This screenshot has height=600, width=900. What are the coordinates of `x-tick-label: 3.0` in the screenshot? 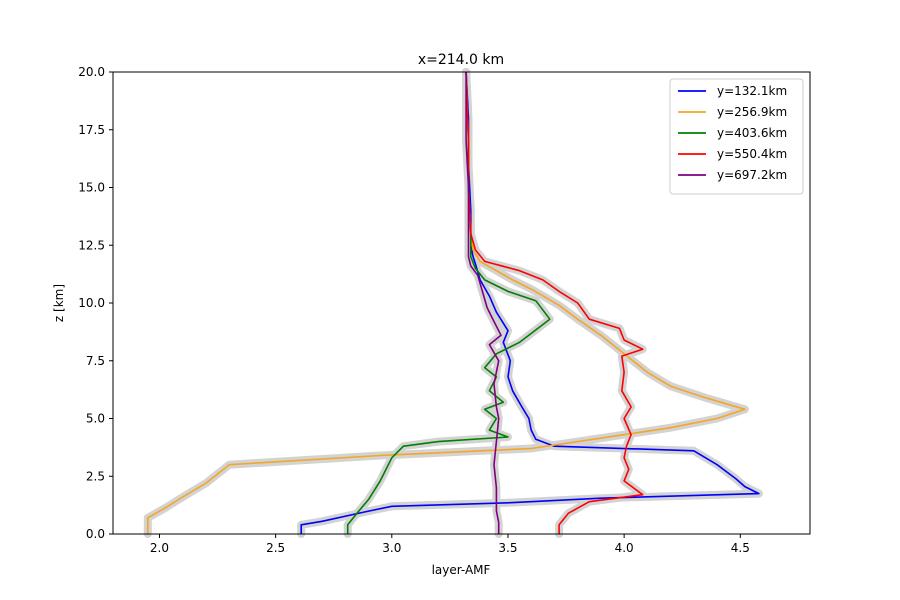 It's located at (391, 548).